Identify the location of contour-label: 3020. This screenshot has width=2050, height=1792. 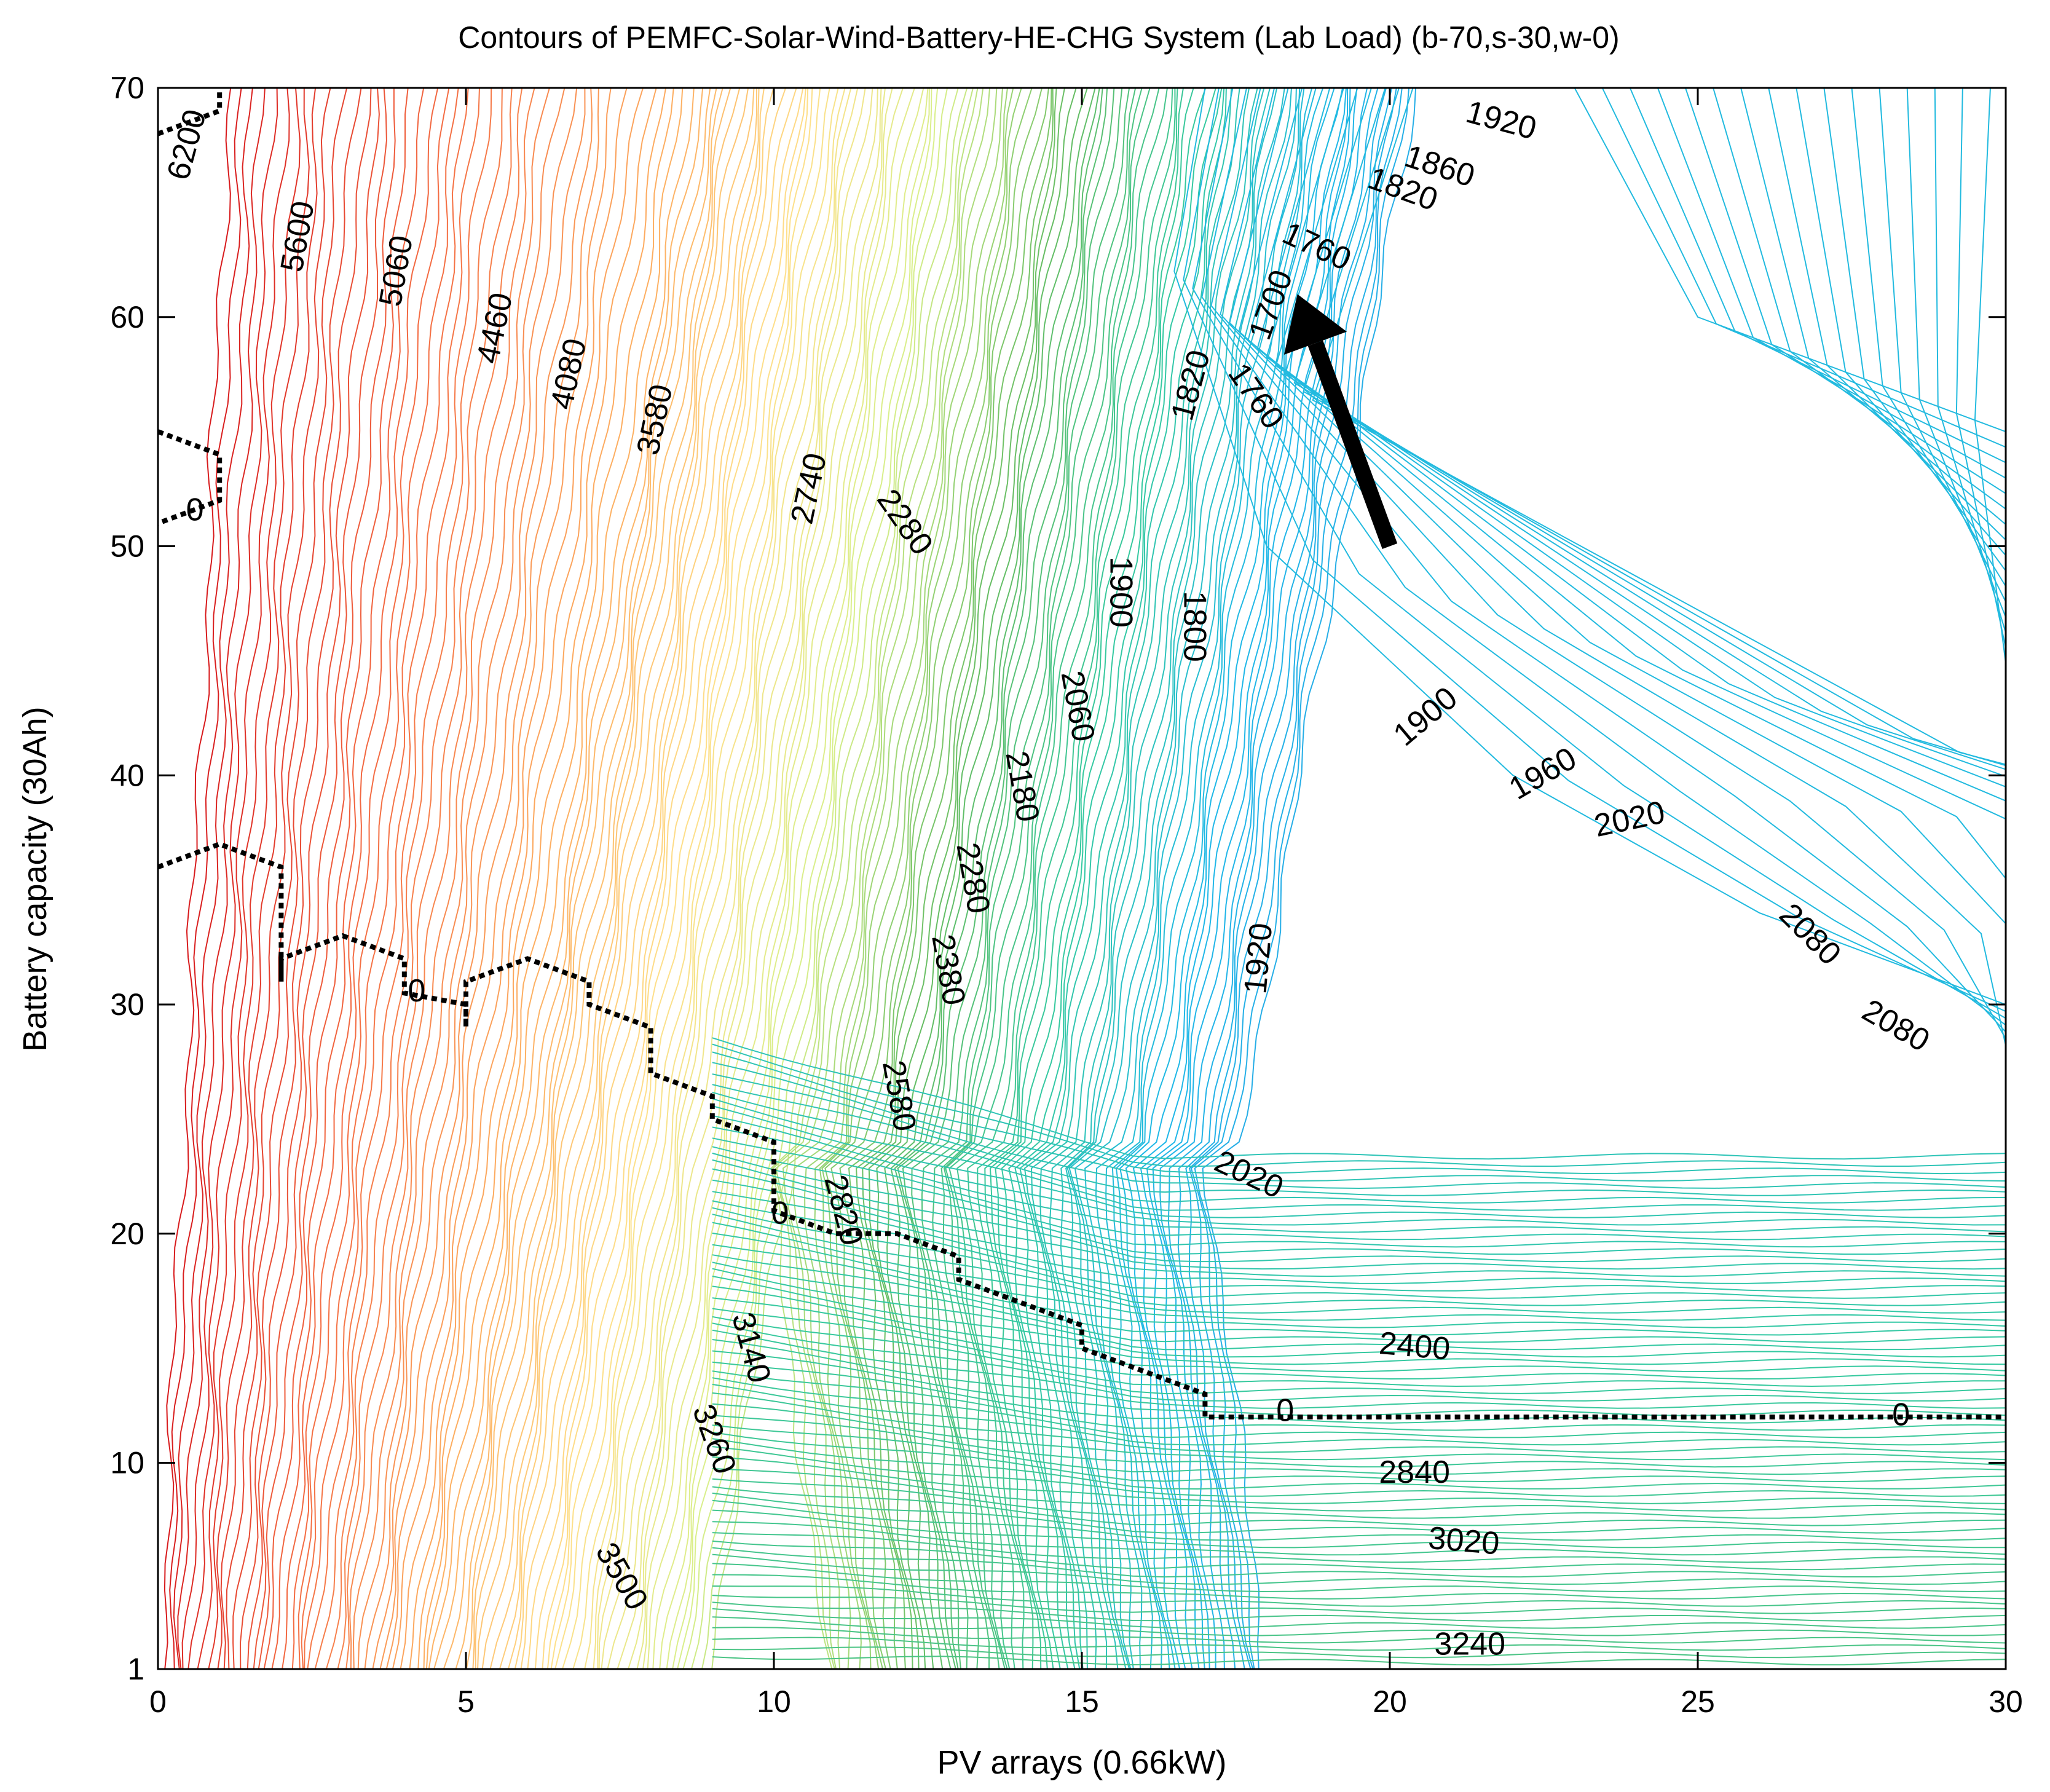
(1463, 1541).